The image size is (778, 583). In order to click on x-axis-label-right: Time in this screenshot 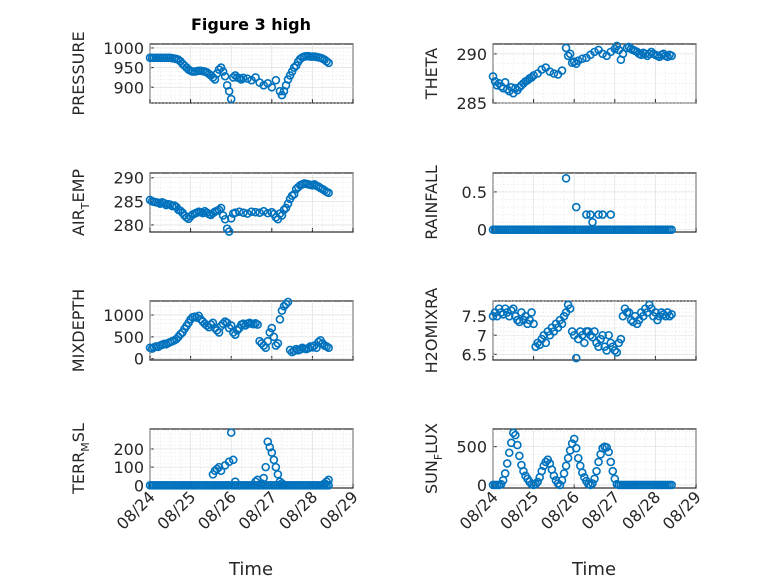, I will do `click(593, 569)`.